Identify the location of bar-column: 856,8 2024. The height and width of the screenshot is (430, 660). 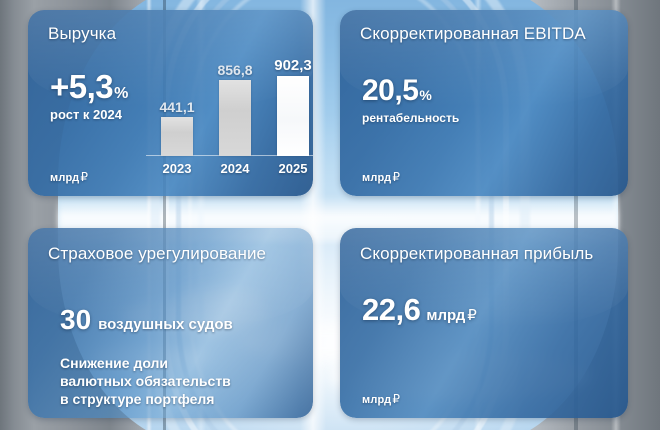
(235, 120).